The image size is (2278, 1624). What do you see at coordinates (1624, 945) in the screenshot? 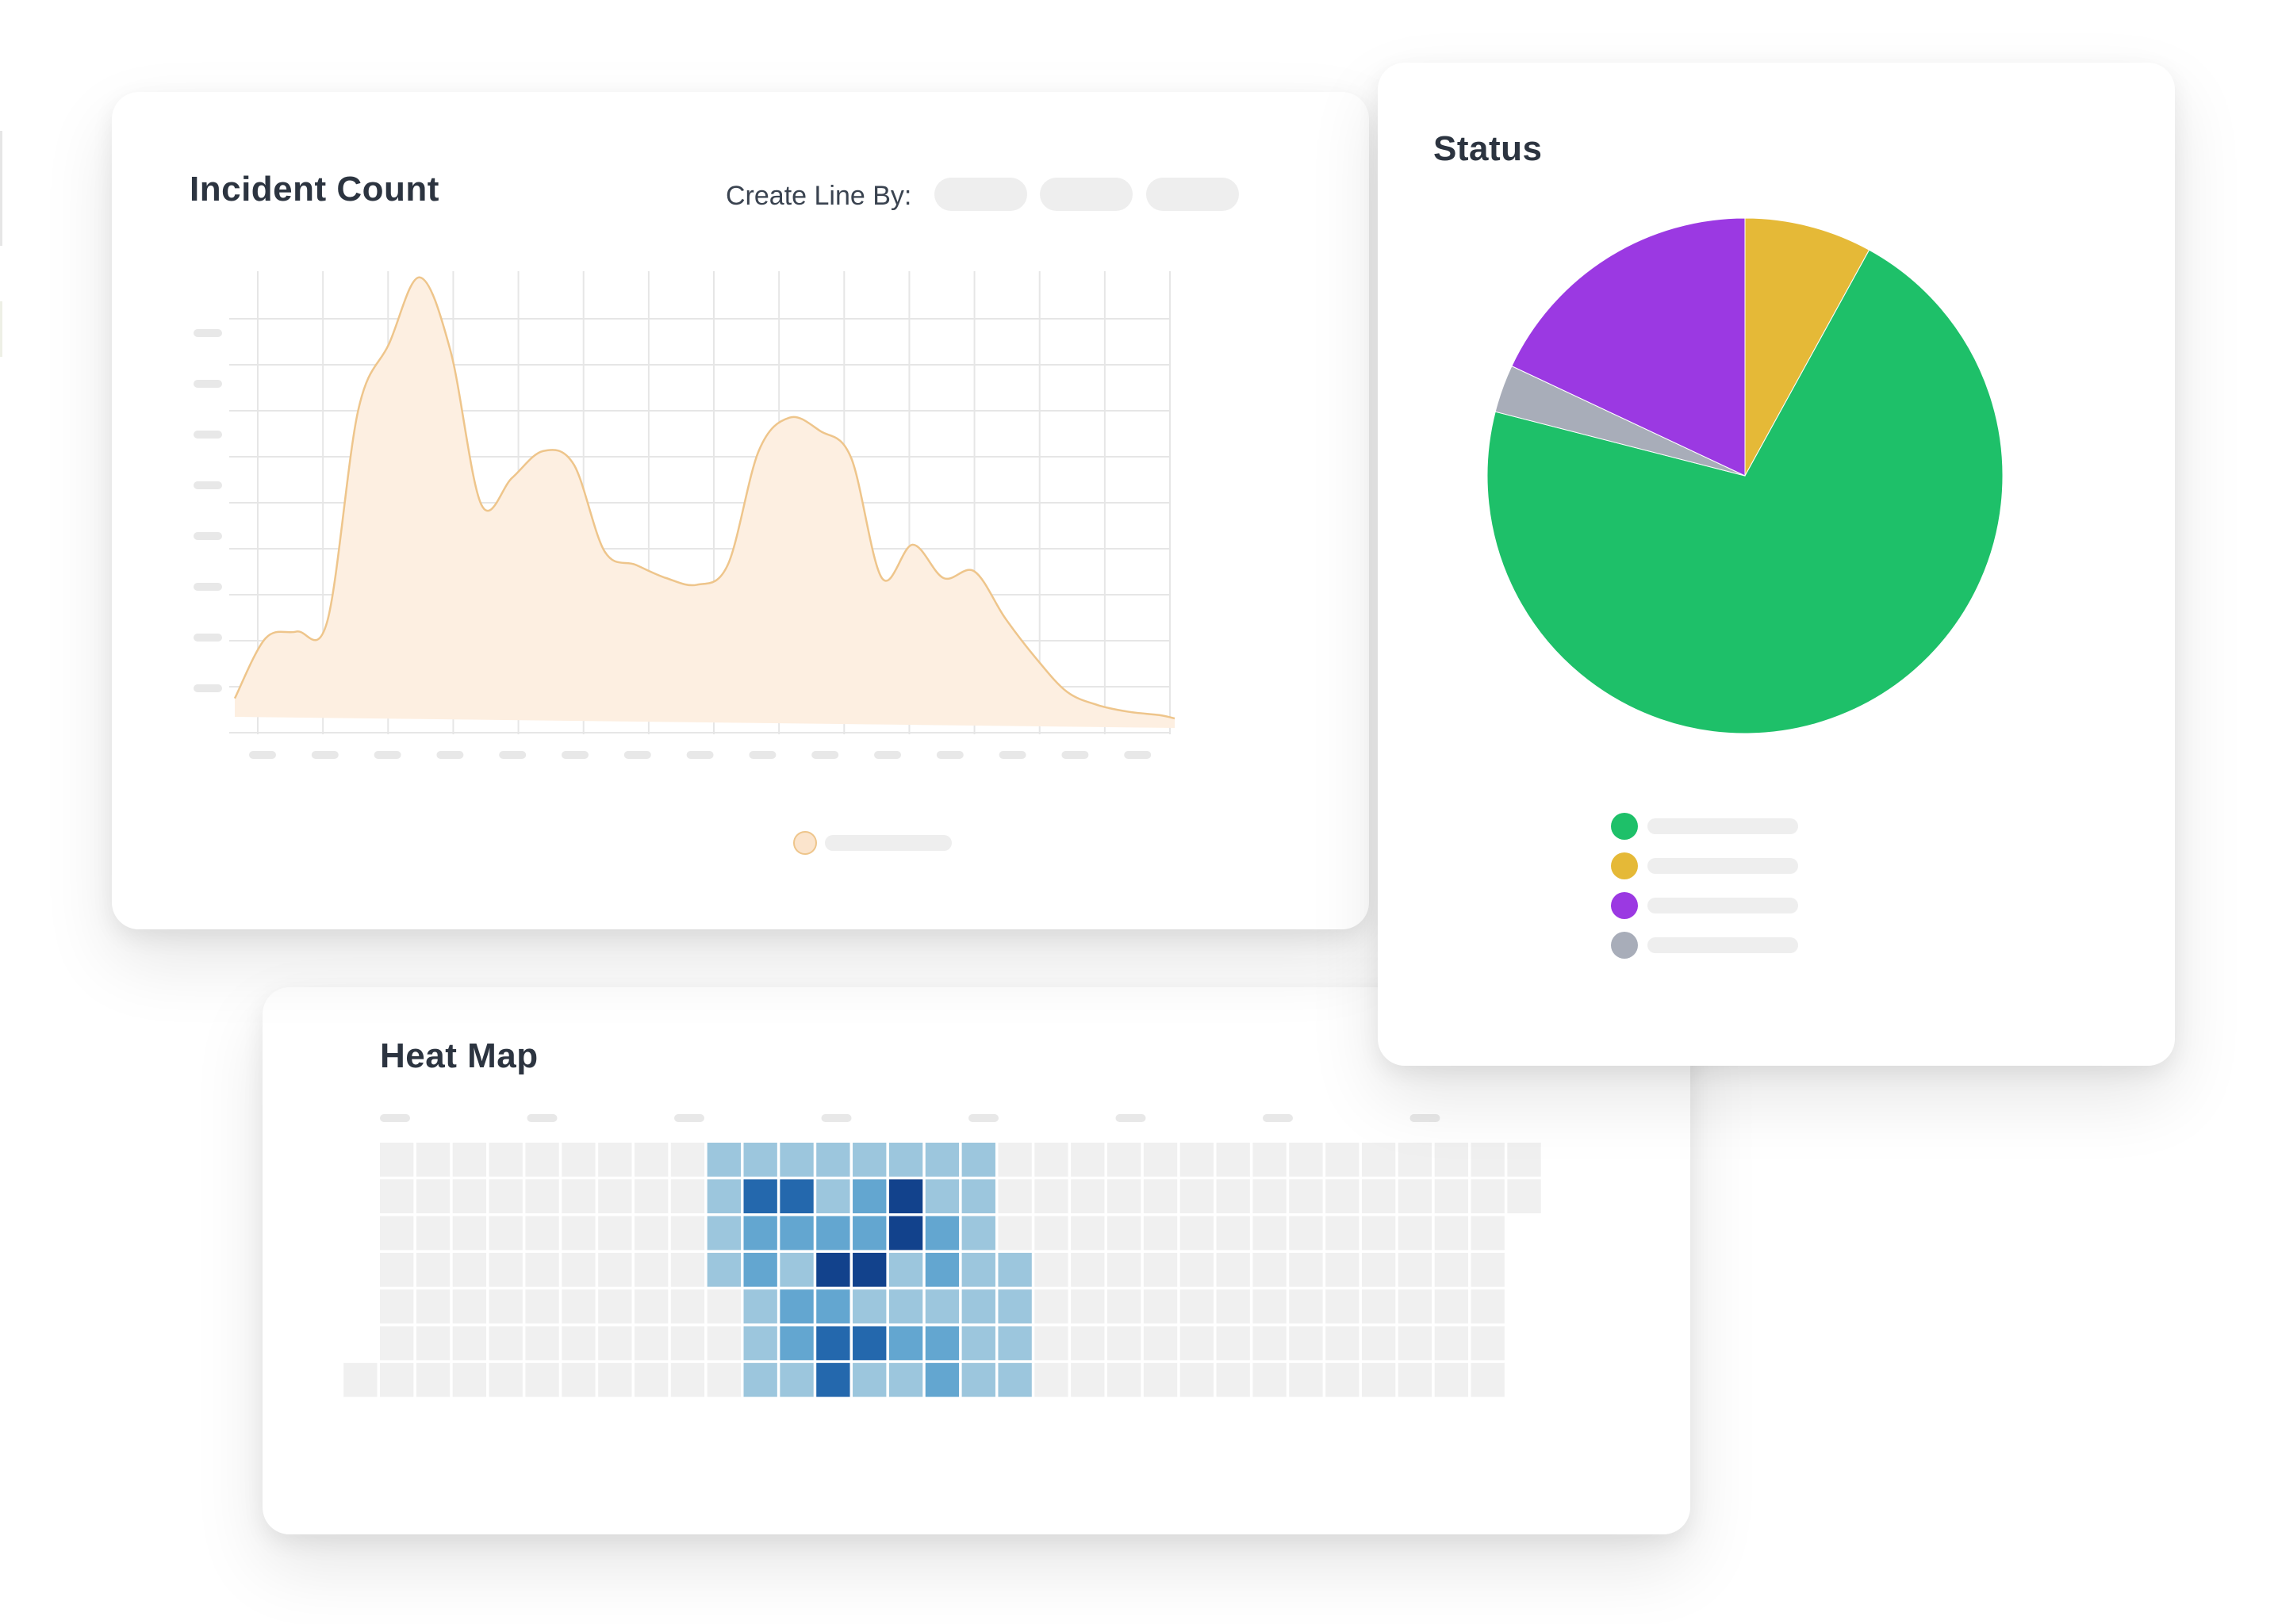
I see `status-legend-swatch` at bounding box center [1624, 945].